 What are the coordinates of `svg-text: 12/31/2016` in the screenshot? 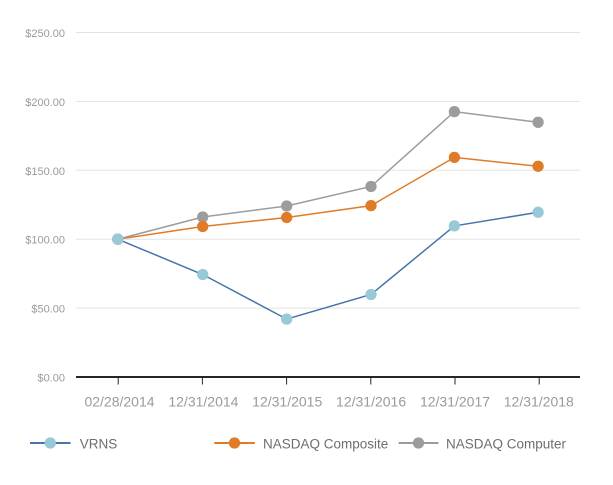 It's located at (371, 402).